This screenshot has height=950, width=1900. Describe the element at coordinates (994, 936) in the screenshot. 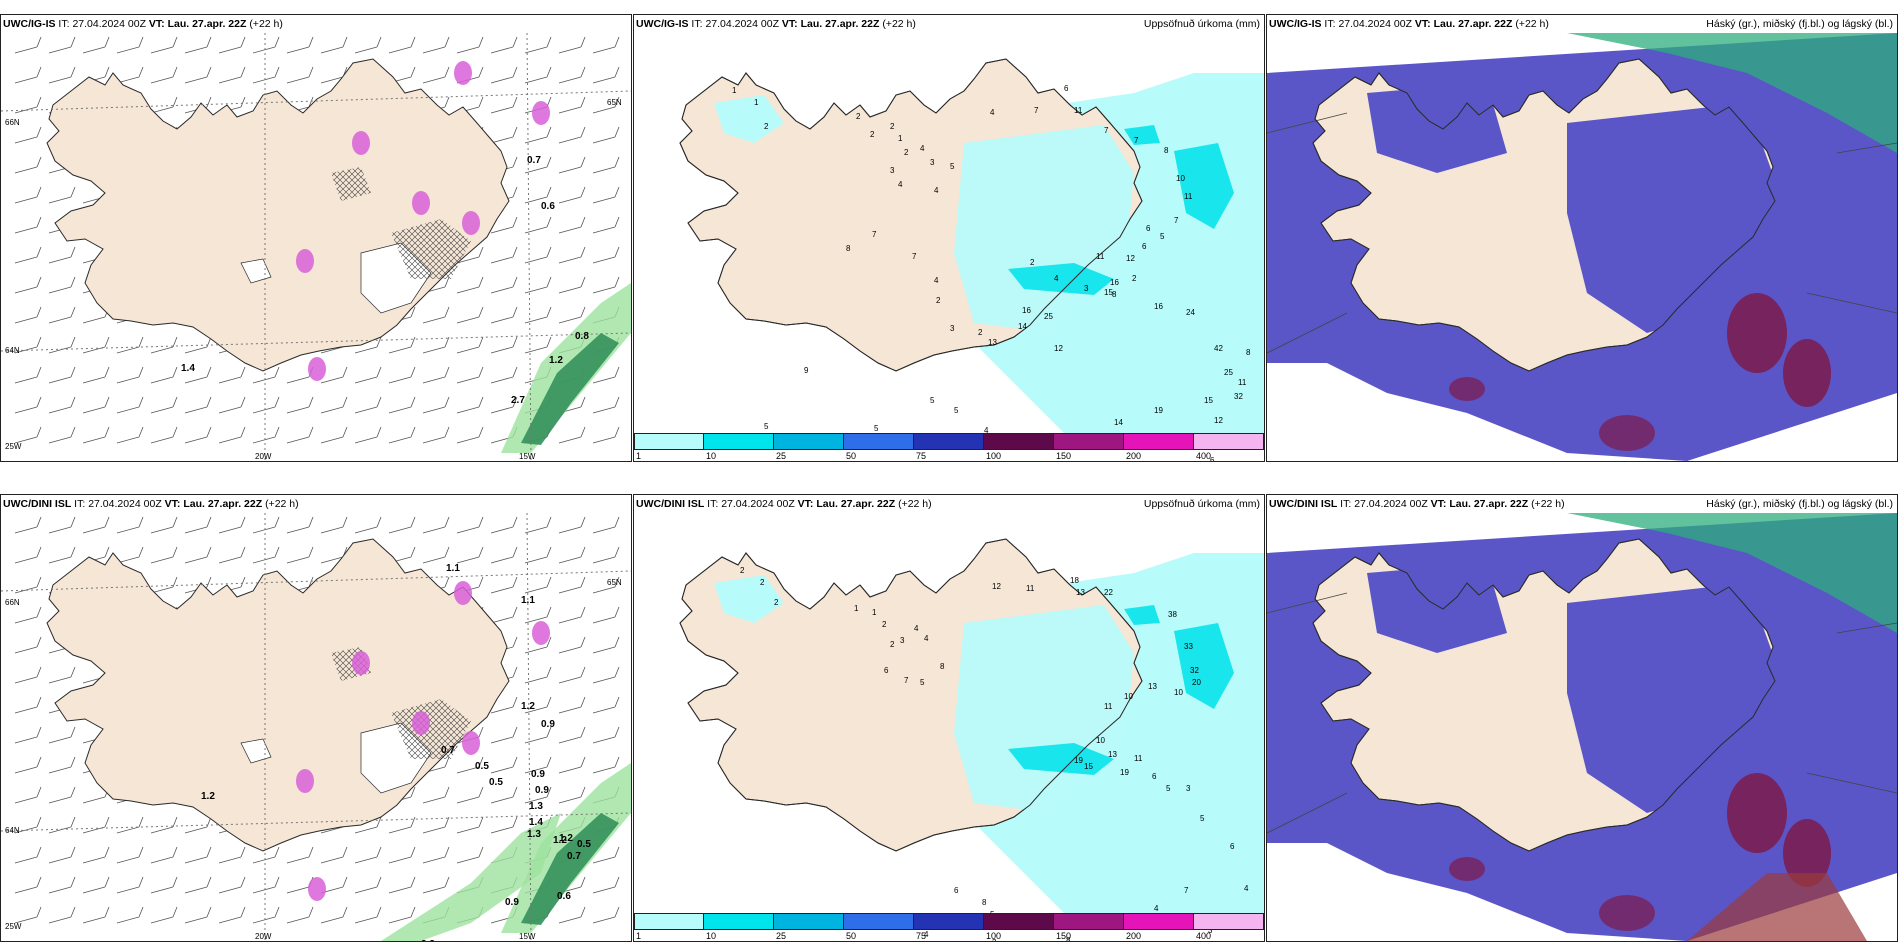

I see `colorbar-tick-label: 100` at that location.